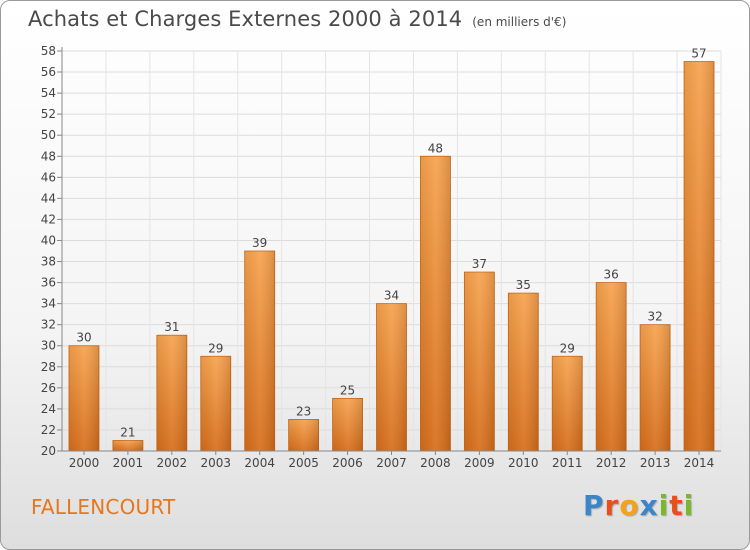 Image resolution: width=750 pixels, height=550 pixels. What do you see at coordinates (48, 451) in the screenshot?
I see `y-tick-label: 20` at bounding box center [48, 451].